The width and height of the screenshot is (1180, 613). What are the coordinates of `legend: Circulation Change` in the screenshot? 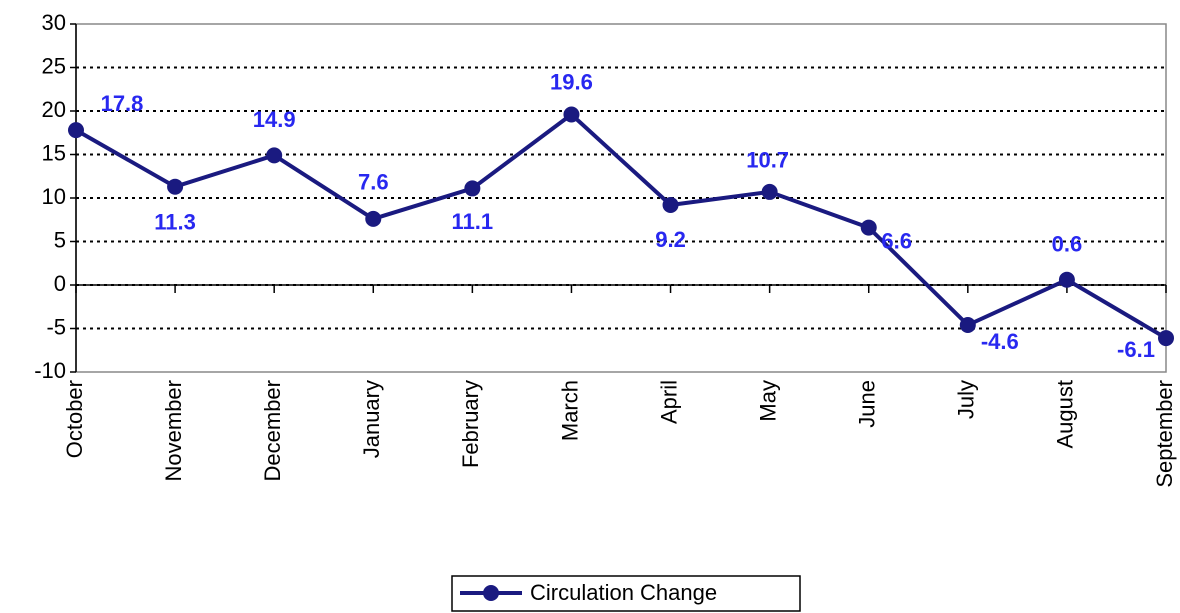 It's located at (626, 593).